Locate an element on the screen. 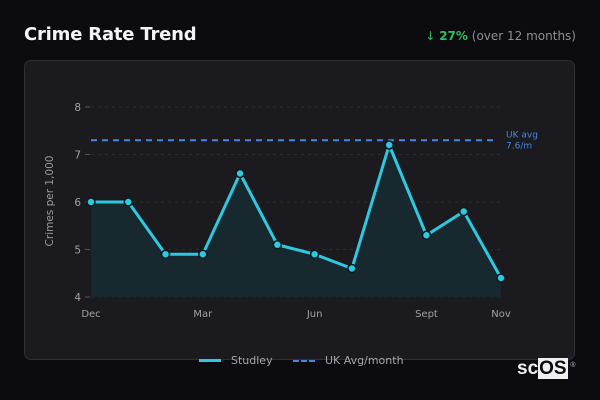  y-tick-label: 5 is located at coordinates (77, 251).